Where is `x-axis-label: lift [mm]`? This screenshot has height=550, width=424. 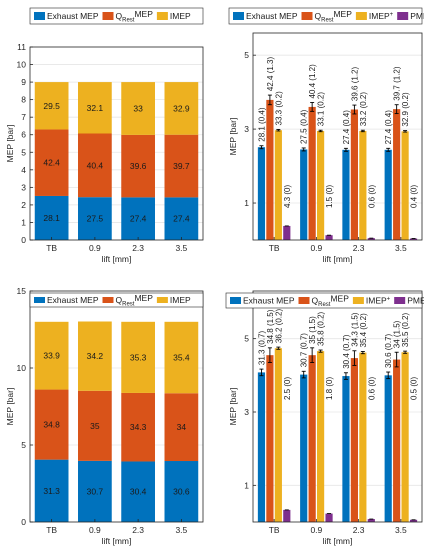 x-axis-label: lift [mm] is located at coordinates (338, 541).